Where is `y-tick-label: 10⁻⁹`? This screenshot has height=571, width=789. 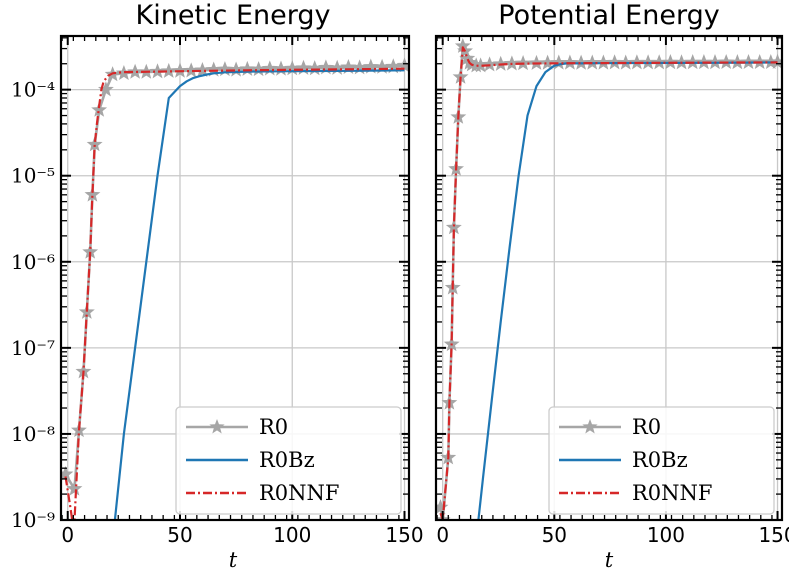 y-tick-label: 10⁻⁹ is located at coordinates (33, 520).